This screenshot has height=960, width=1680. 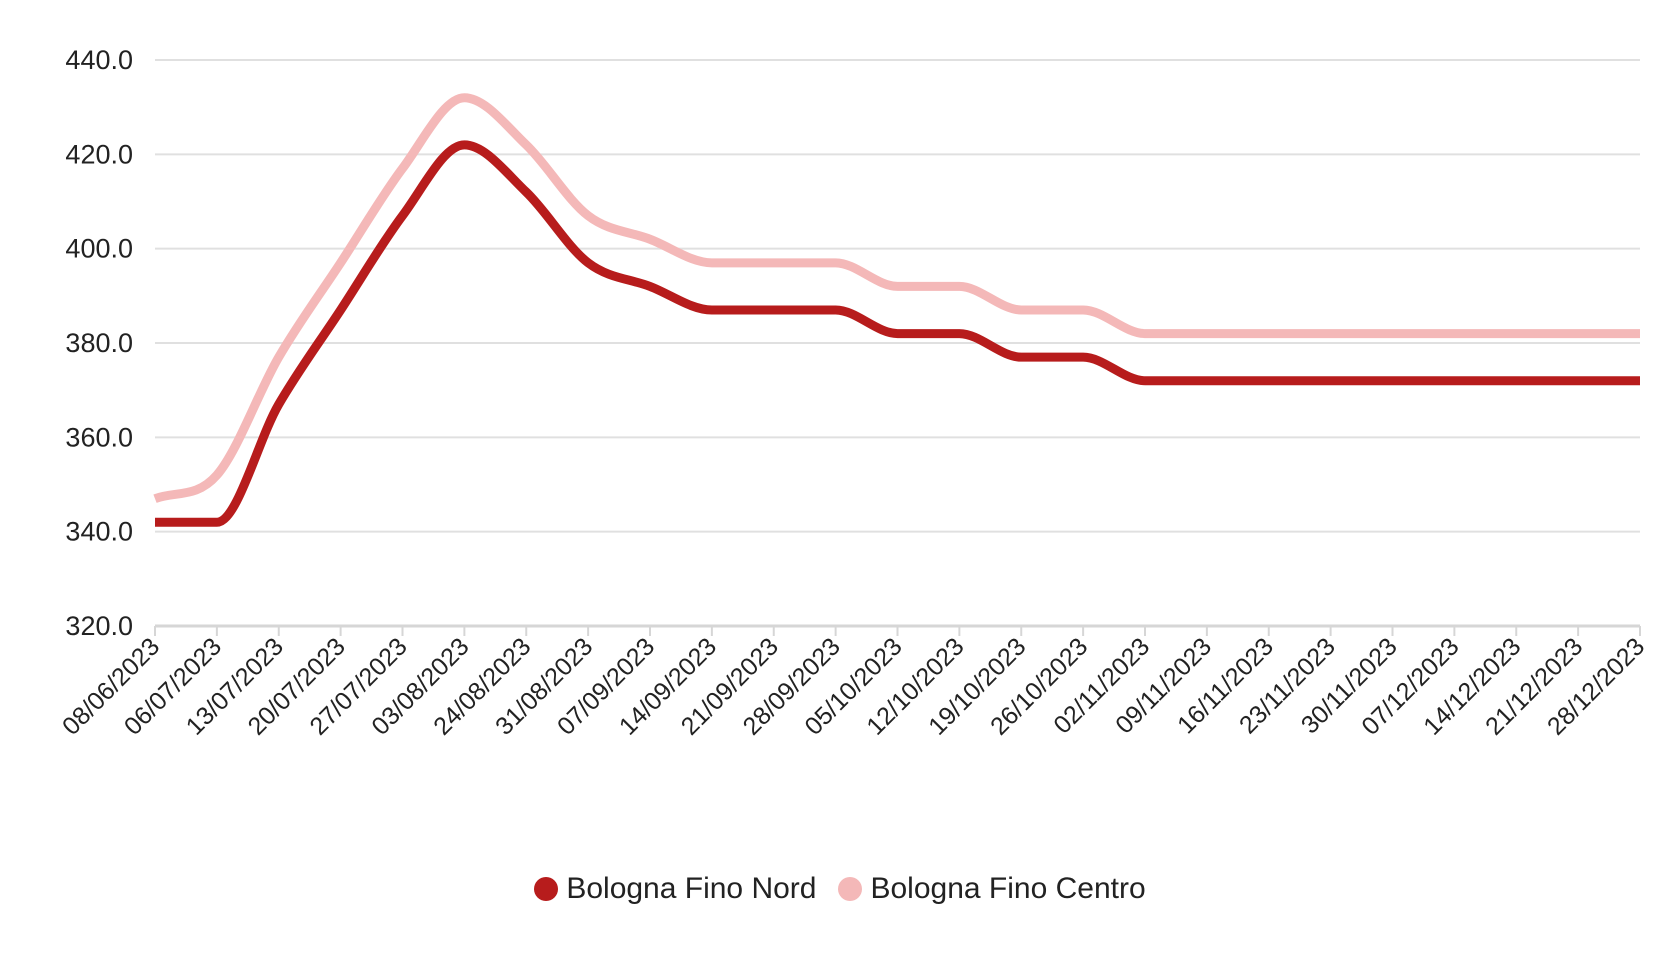 What do you see at coordinates (99, 60) in the screenshot?
I see `y-tick-label: 440.0` at bounding box center [99, 60].